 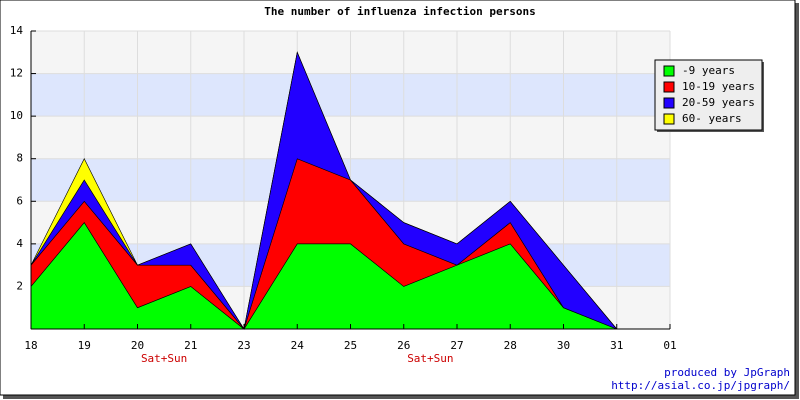 I want to click on y-tick-label: 14, so click(x=17, y=30).